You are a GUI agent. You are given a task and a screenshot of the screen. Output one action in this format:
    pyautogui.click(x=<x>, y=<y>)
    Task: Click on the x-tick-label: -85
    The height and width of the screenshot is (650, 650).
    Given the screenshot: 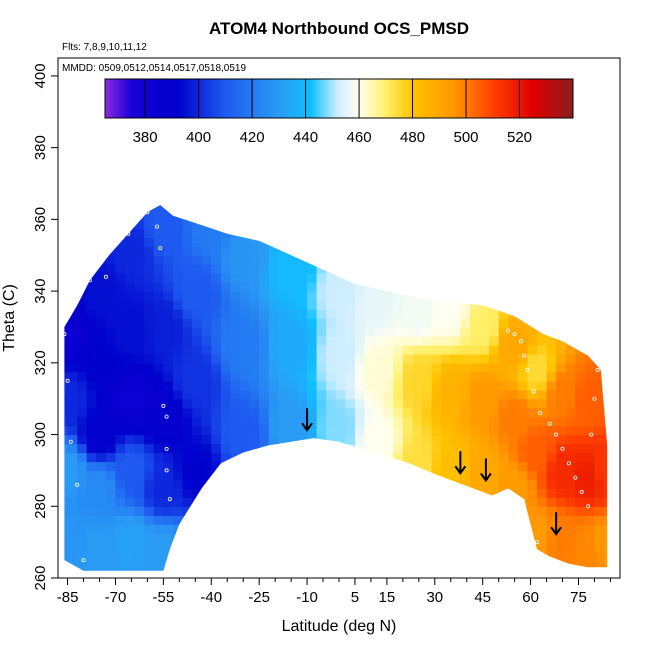 What is the action you would take?
    pyautogui.click(x=68, y=597)
    